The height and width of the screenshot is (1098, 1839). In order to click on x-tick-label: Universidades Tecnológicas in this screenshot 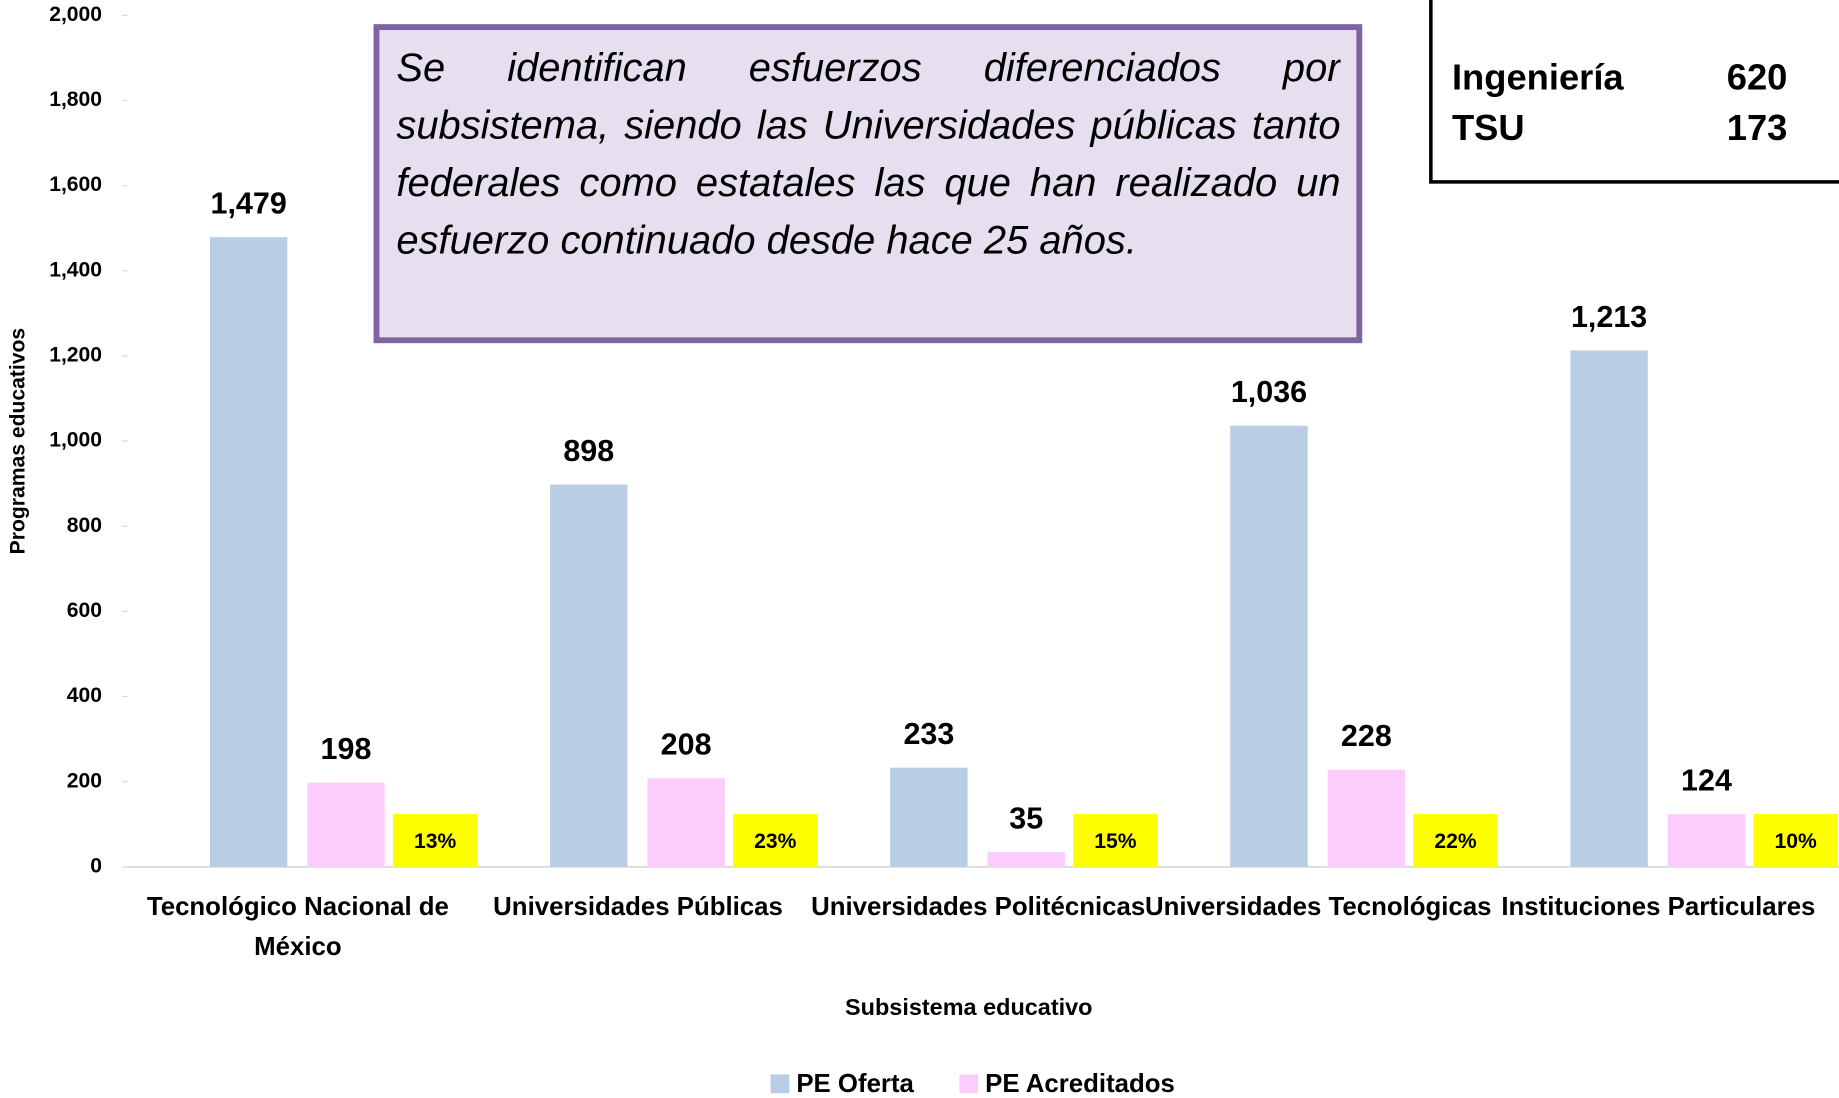, I will do `click(1318, 906)`.